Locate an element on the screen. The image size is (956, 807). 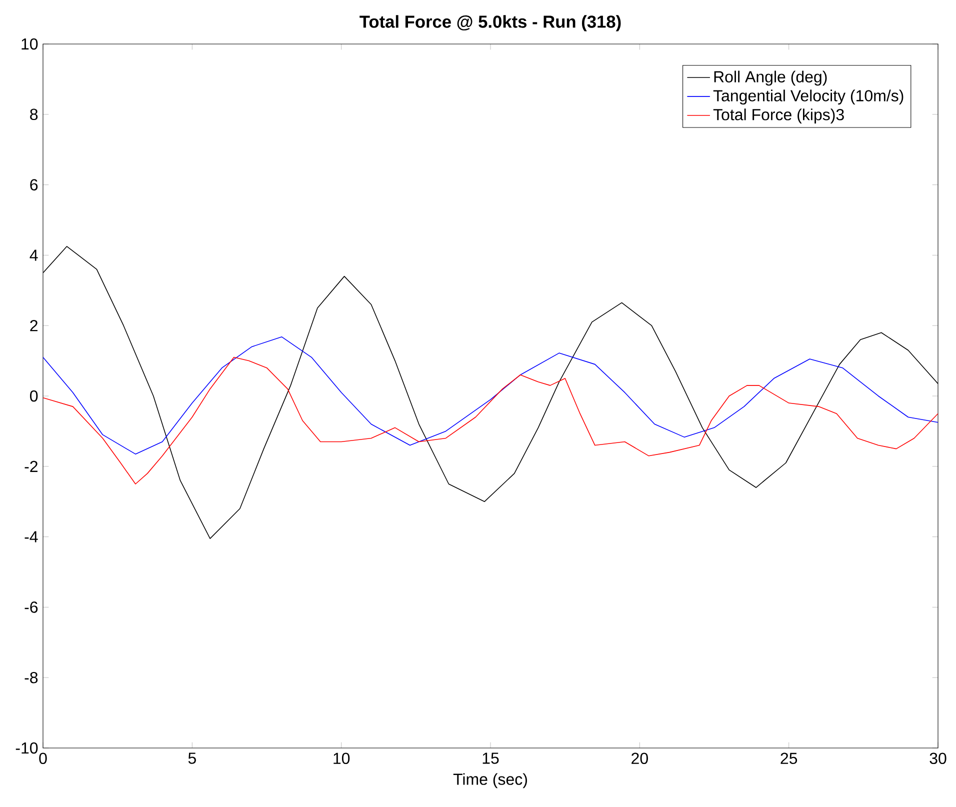
x-axis-title: Time (sec) is located at coordinates (490, 780).